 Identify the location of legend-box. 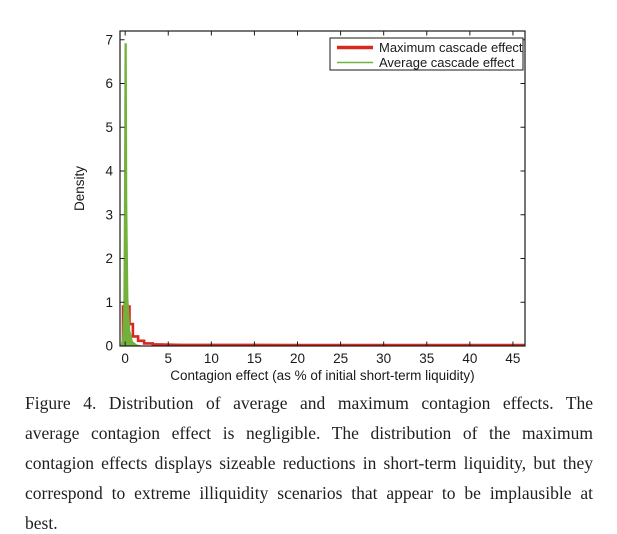
(426, 54).